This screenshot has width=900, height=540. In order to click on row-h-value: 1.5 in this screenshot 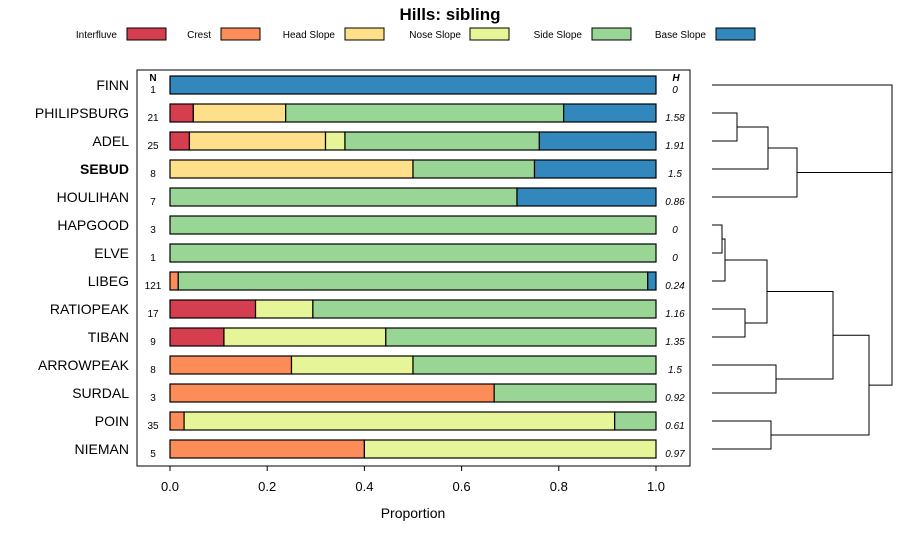, I will do `click(675, 174)`.